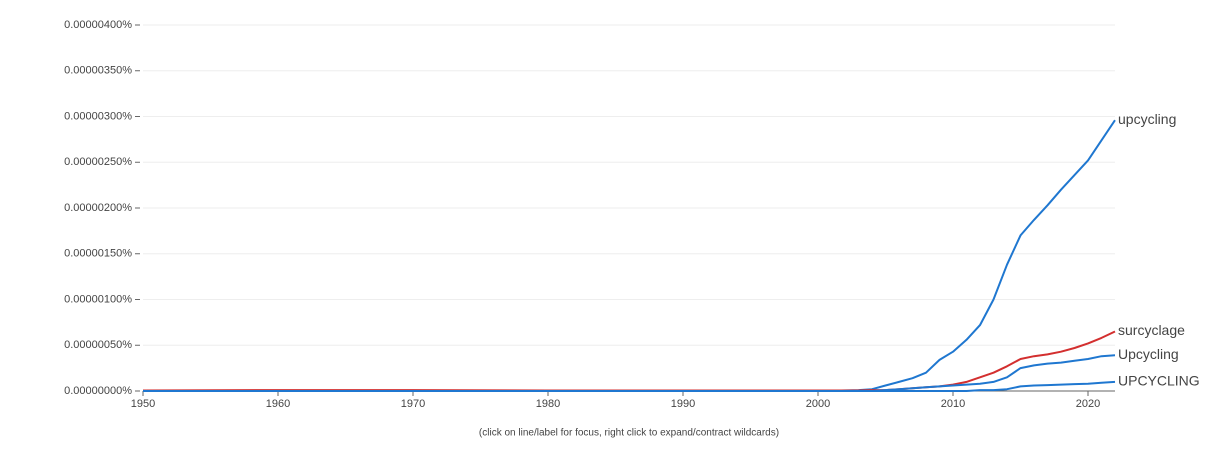 The height and width of the screenshot is (460, 1225). Describe the element at coordinates (818, 404) in the screenshot. I see `x-tick-label: 2000` at that location.